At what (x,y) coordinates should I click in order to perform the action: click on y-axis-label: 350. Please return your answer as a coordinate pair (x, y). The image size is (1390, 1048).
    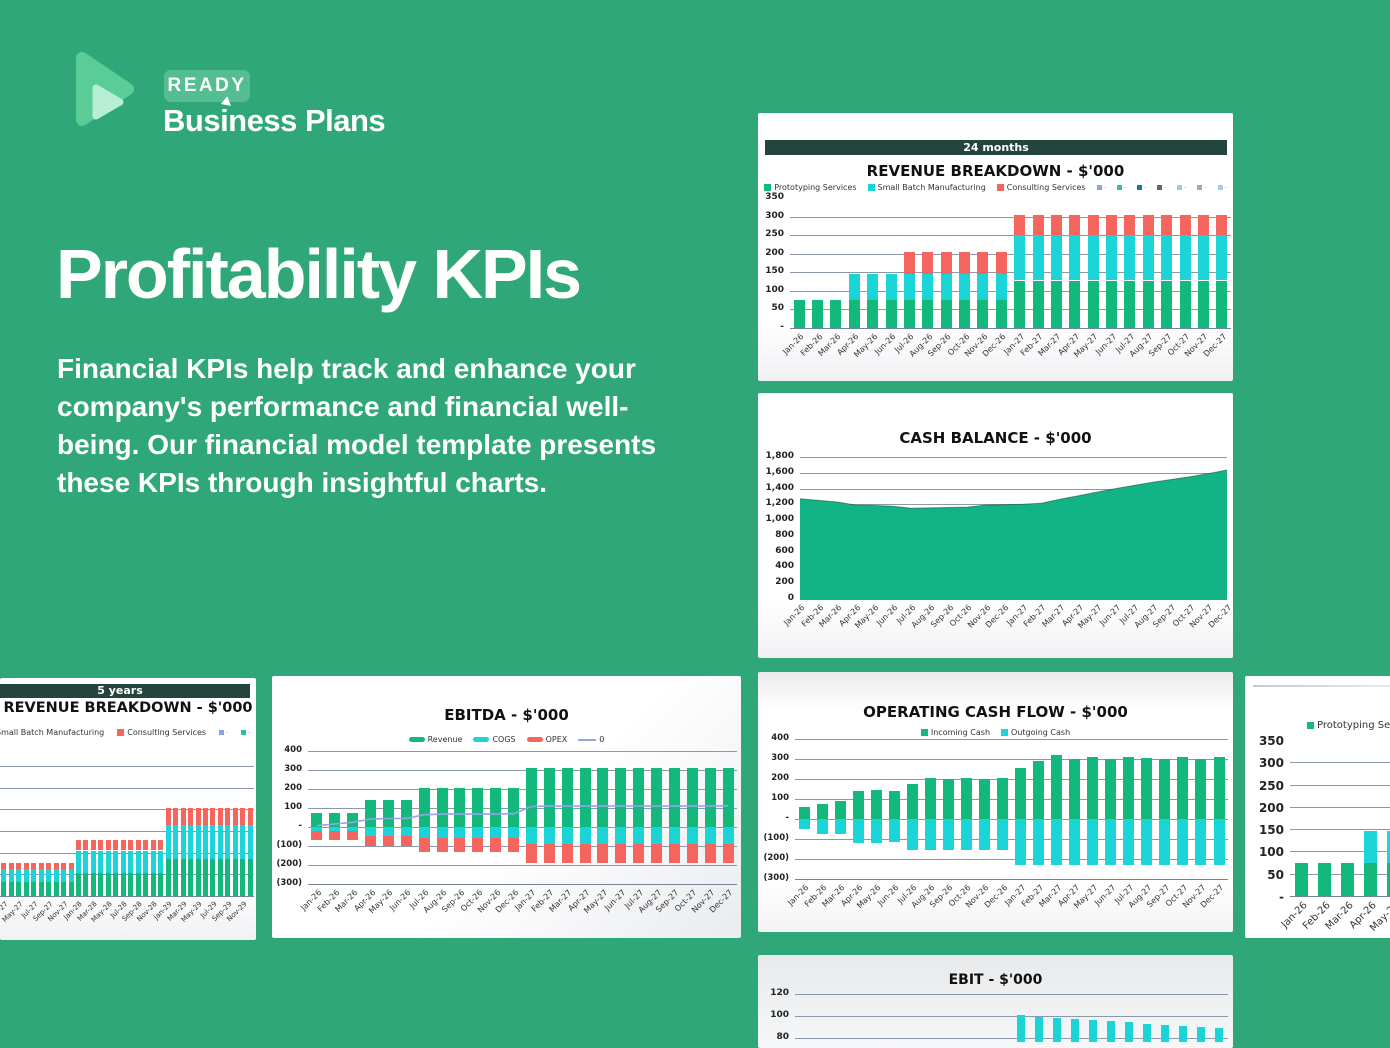
    Looking at the image, I should click on (1271, 741).